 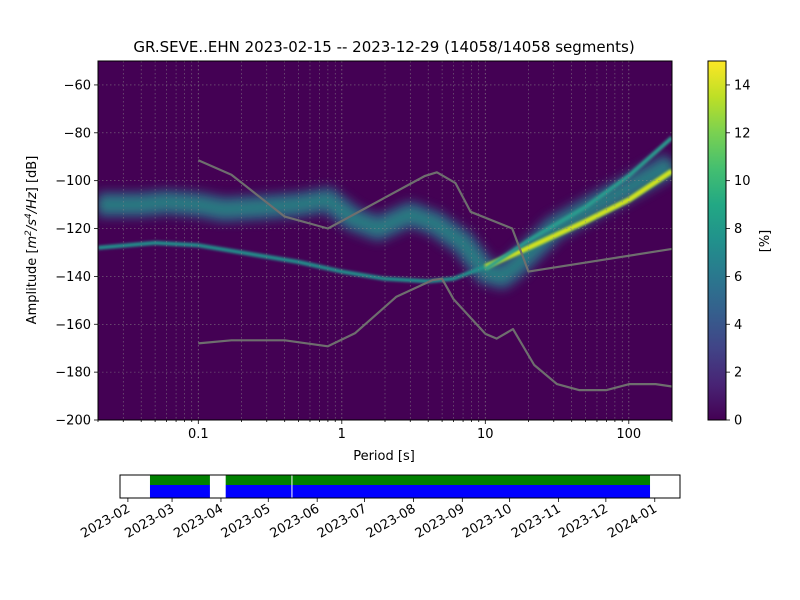 What do you see at coordinates (435, 334) in the screenshot?
I see `noise-model-curve-low` at bounding box center [435, 334].